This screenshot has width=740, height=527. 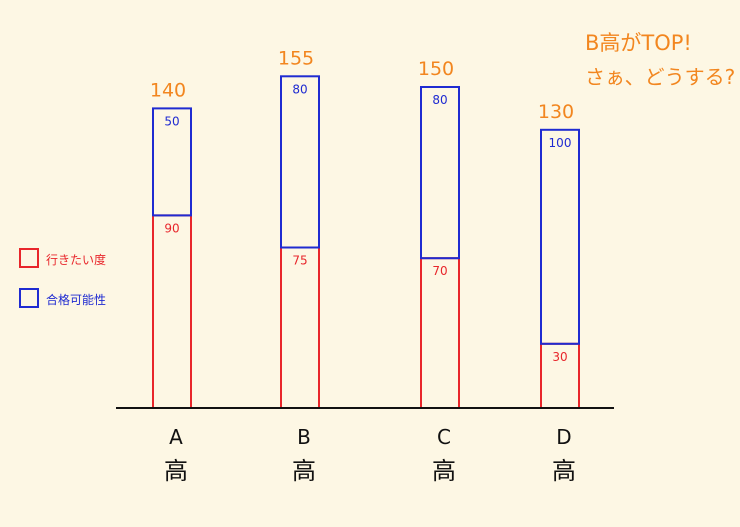 I want to click on bar-value-label-want-c: 70, so click(x=439, y=271).